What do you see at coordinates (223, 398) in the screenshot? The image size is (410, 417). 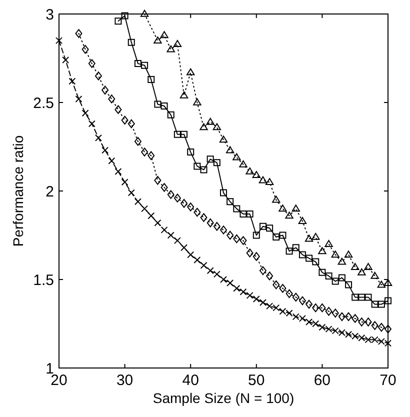 I see `x-axis-title: Sample Size (N = 100)` at bounding box center [223, 398].